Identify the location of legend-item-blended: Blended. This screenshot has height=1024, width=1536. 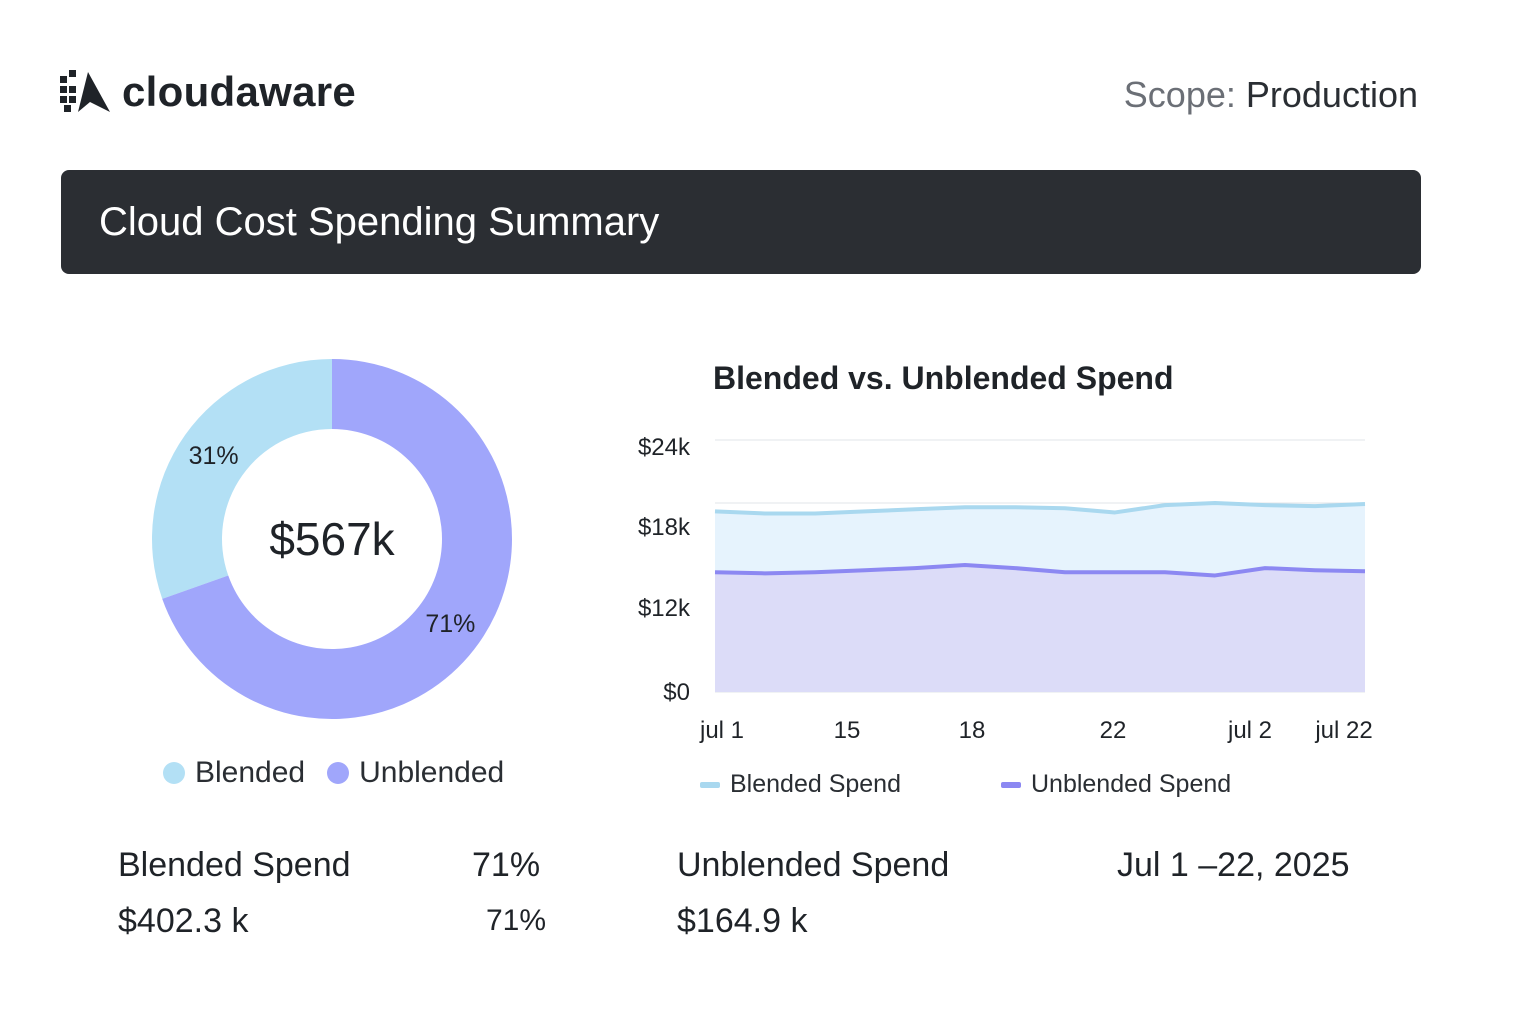
(234, 773).